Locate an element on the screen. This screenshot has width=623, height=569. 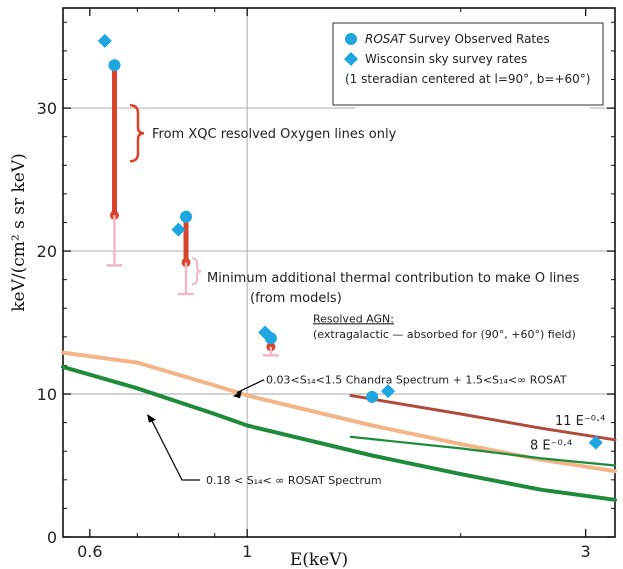
legend-box is located at coordinates (468, 64).